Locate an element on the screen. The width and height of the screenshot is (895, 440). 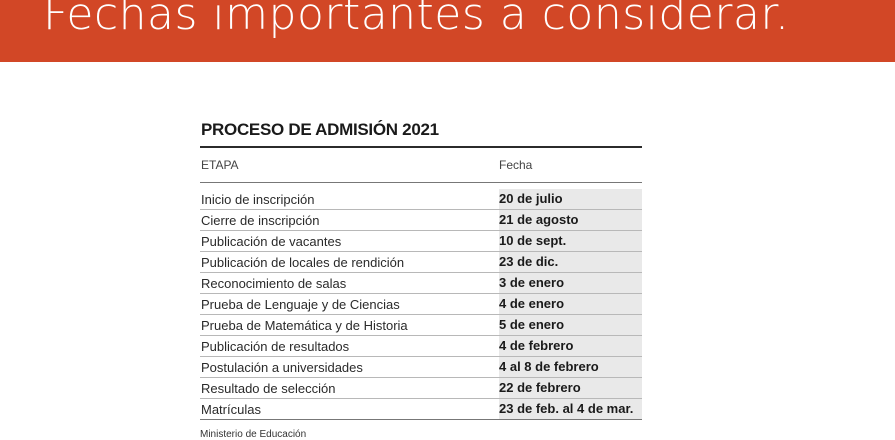
source-note: Ministerio de Educación is located at coordinates (253, 434).